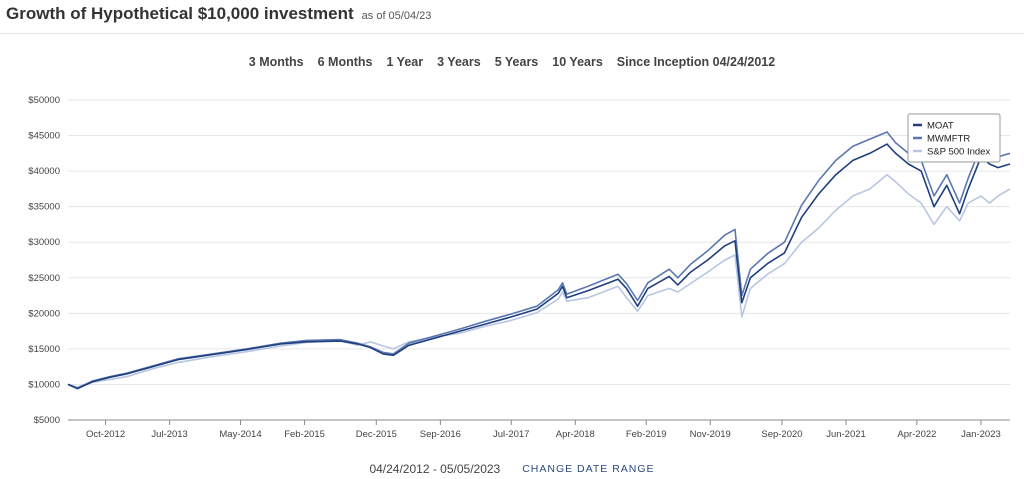 The width and height of the screenshot is (1024, 479). Describe the element at coordinates (405, 62) in the screenshot. I see `range-1-year: 1 Year` at that location.